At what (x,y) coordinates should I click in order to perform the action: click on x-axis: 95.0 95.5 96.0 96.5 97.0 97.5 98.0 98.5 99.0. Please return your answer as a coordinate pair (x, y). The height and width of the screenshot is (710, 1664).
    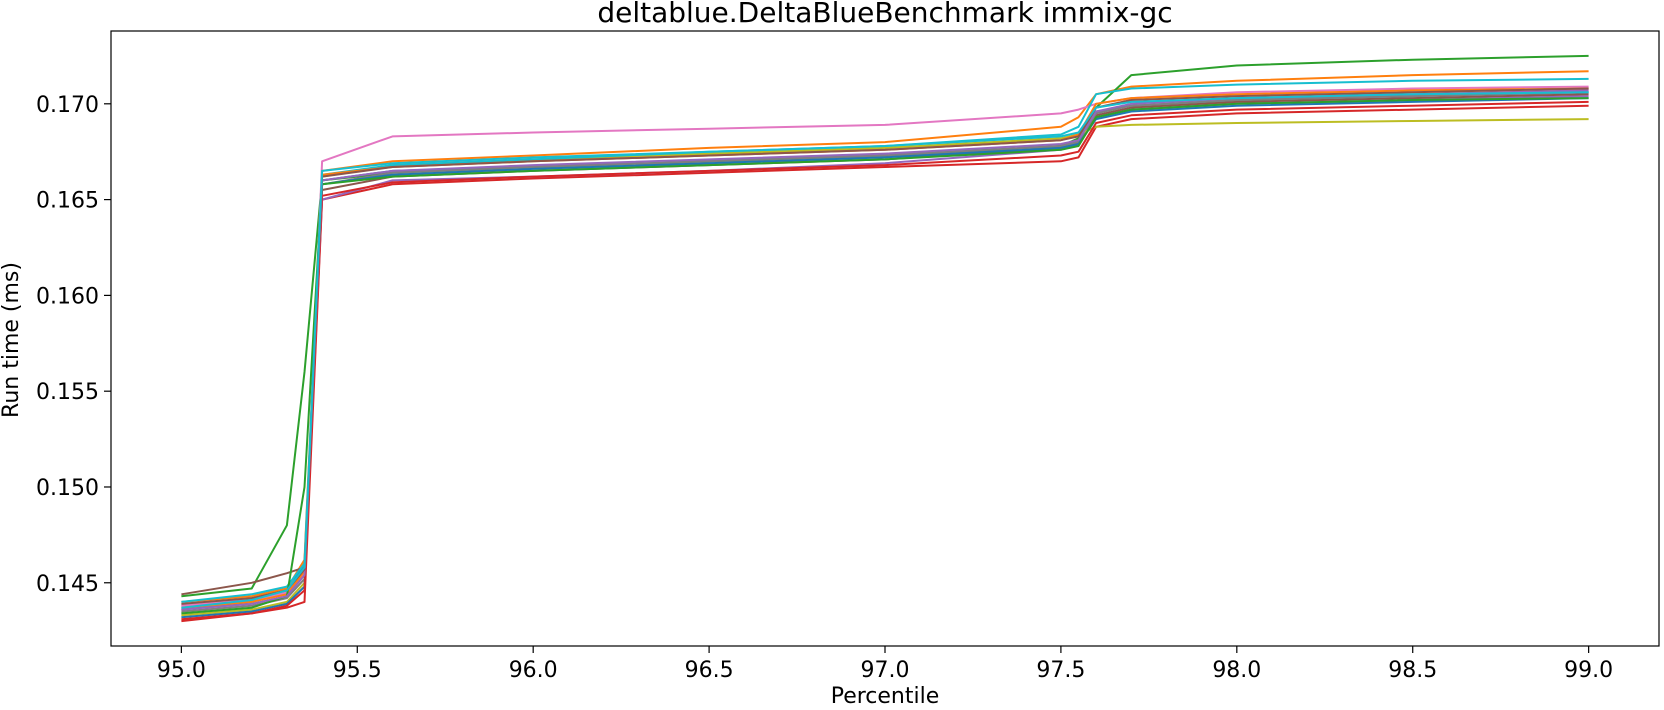
    Looking at the image, I should click on (885, 664).